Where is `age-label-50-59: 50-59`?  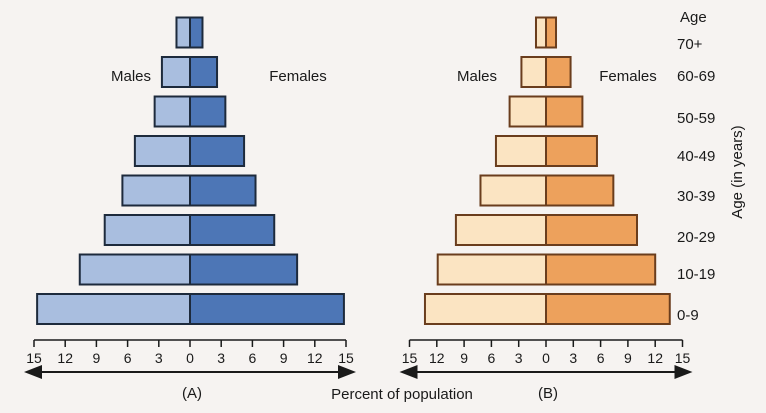 age-label-50-59: 50-59 is located at coordinates (696, 118).